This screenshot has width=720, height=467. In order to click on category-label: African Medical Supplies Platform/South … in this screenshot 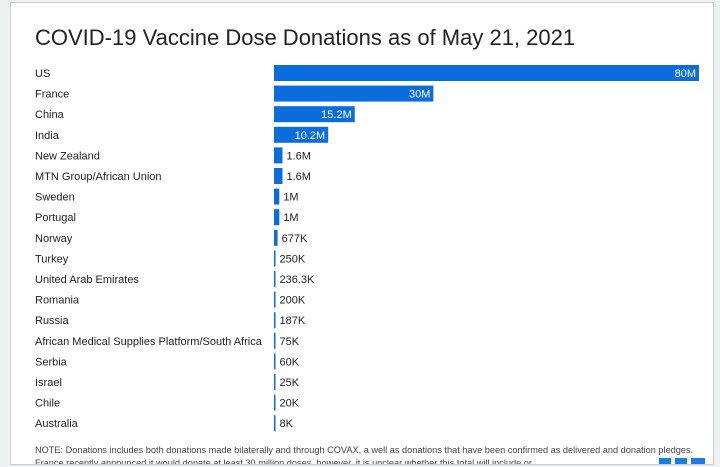, I will do `click(149, 342)`.